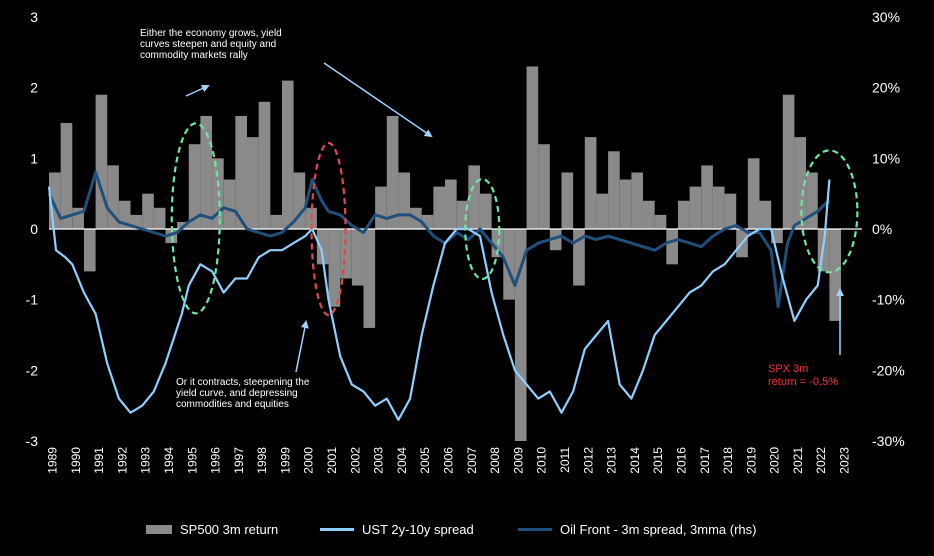 Image resolution: width=934 pixels, height=556 pixels. I want to click on x-tick-label: 2007, so click(472, 460).